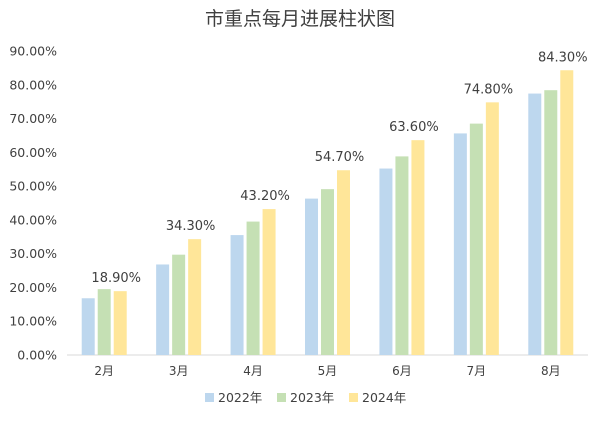  Describe the element at coordinates (237, 295) in the screenshot. I see `bar-2022年-4月` at that location.